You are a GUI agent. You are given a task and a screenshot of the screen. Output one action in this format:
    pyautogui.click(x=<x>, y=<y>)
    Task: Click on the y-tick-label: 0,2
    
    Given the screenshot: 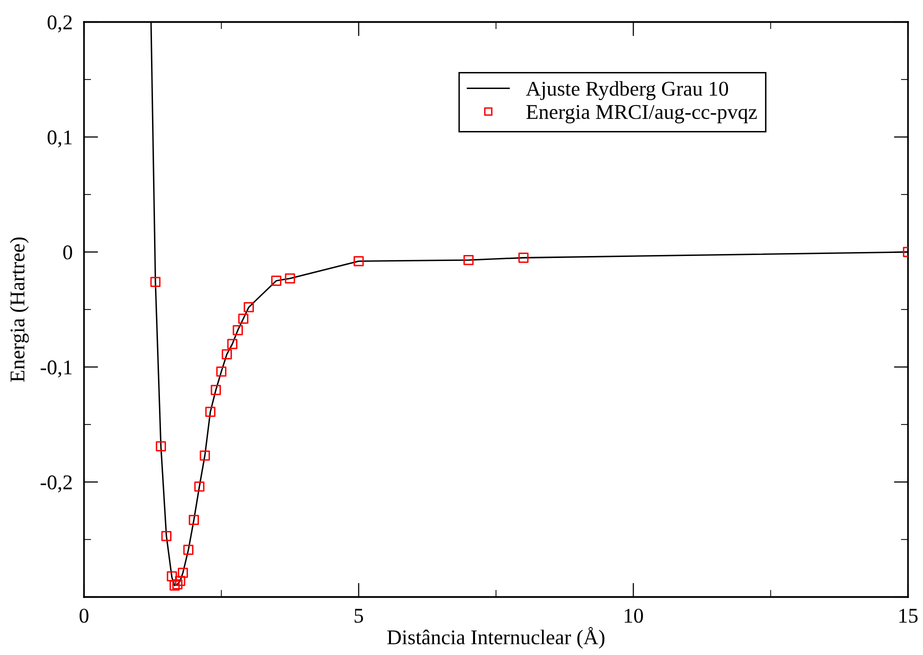 What is the action you would take?
    pyautogui.click(x=60, y=23)
    